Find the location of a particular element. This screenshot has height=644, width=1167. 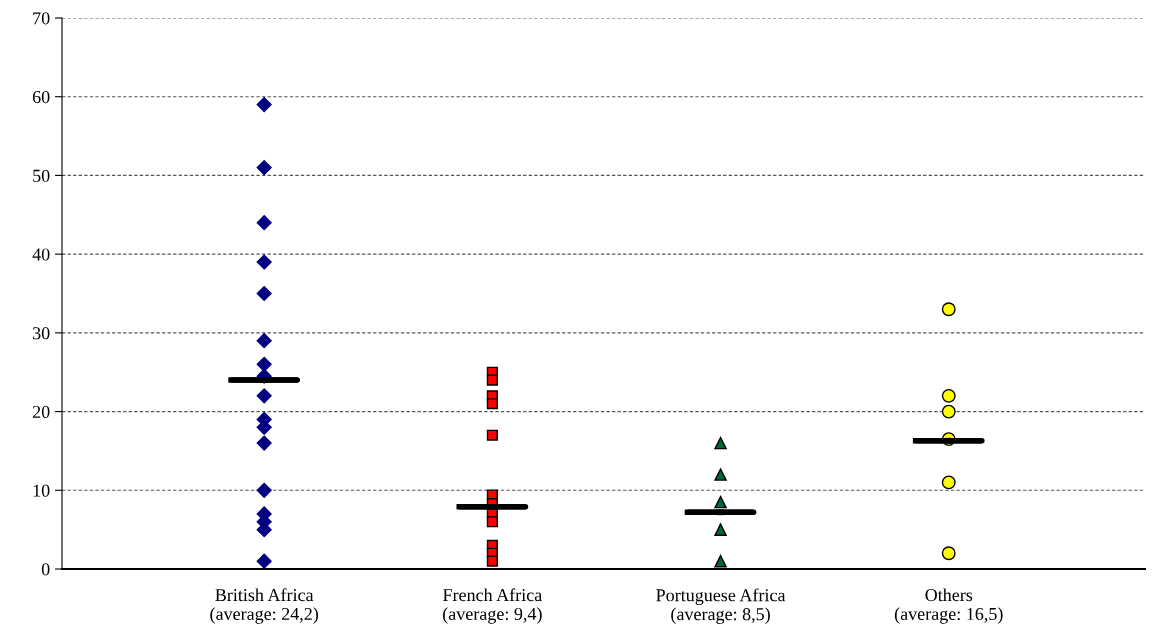

y-tick-label: 40 is located at coordinates (41, 254).